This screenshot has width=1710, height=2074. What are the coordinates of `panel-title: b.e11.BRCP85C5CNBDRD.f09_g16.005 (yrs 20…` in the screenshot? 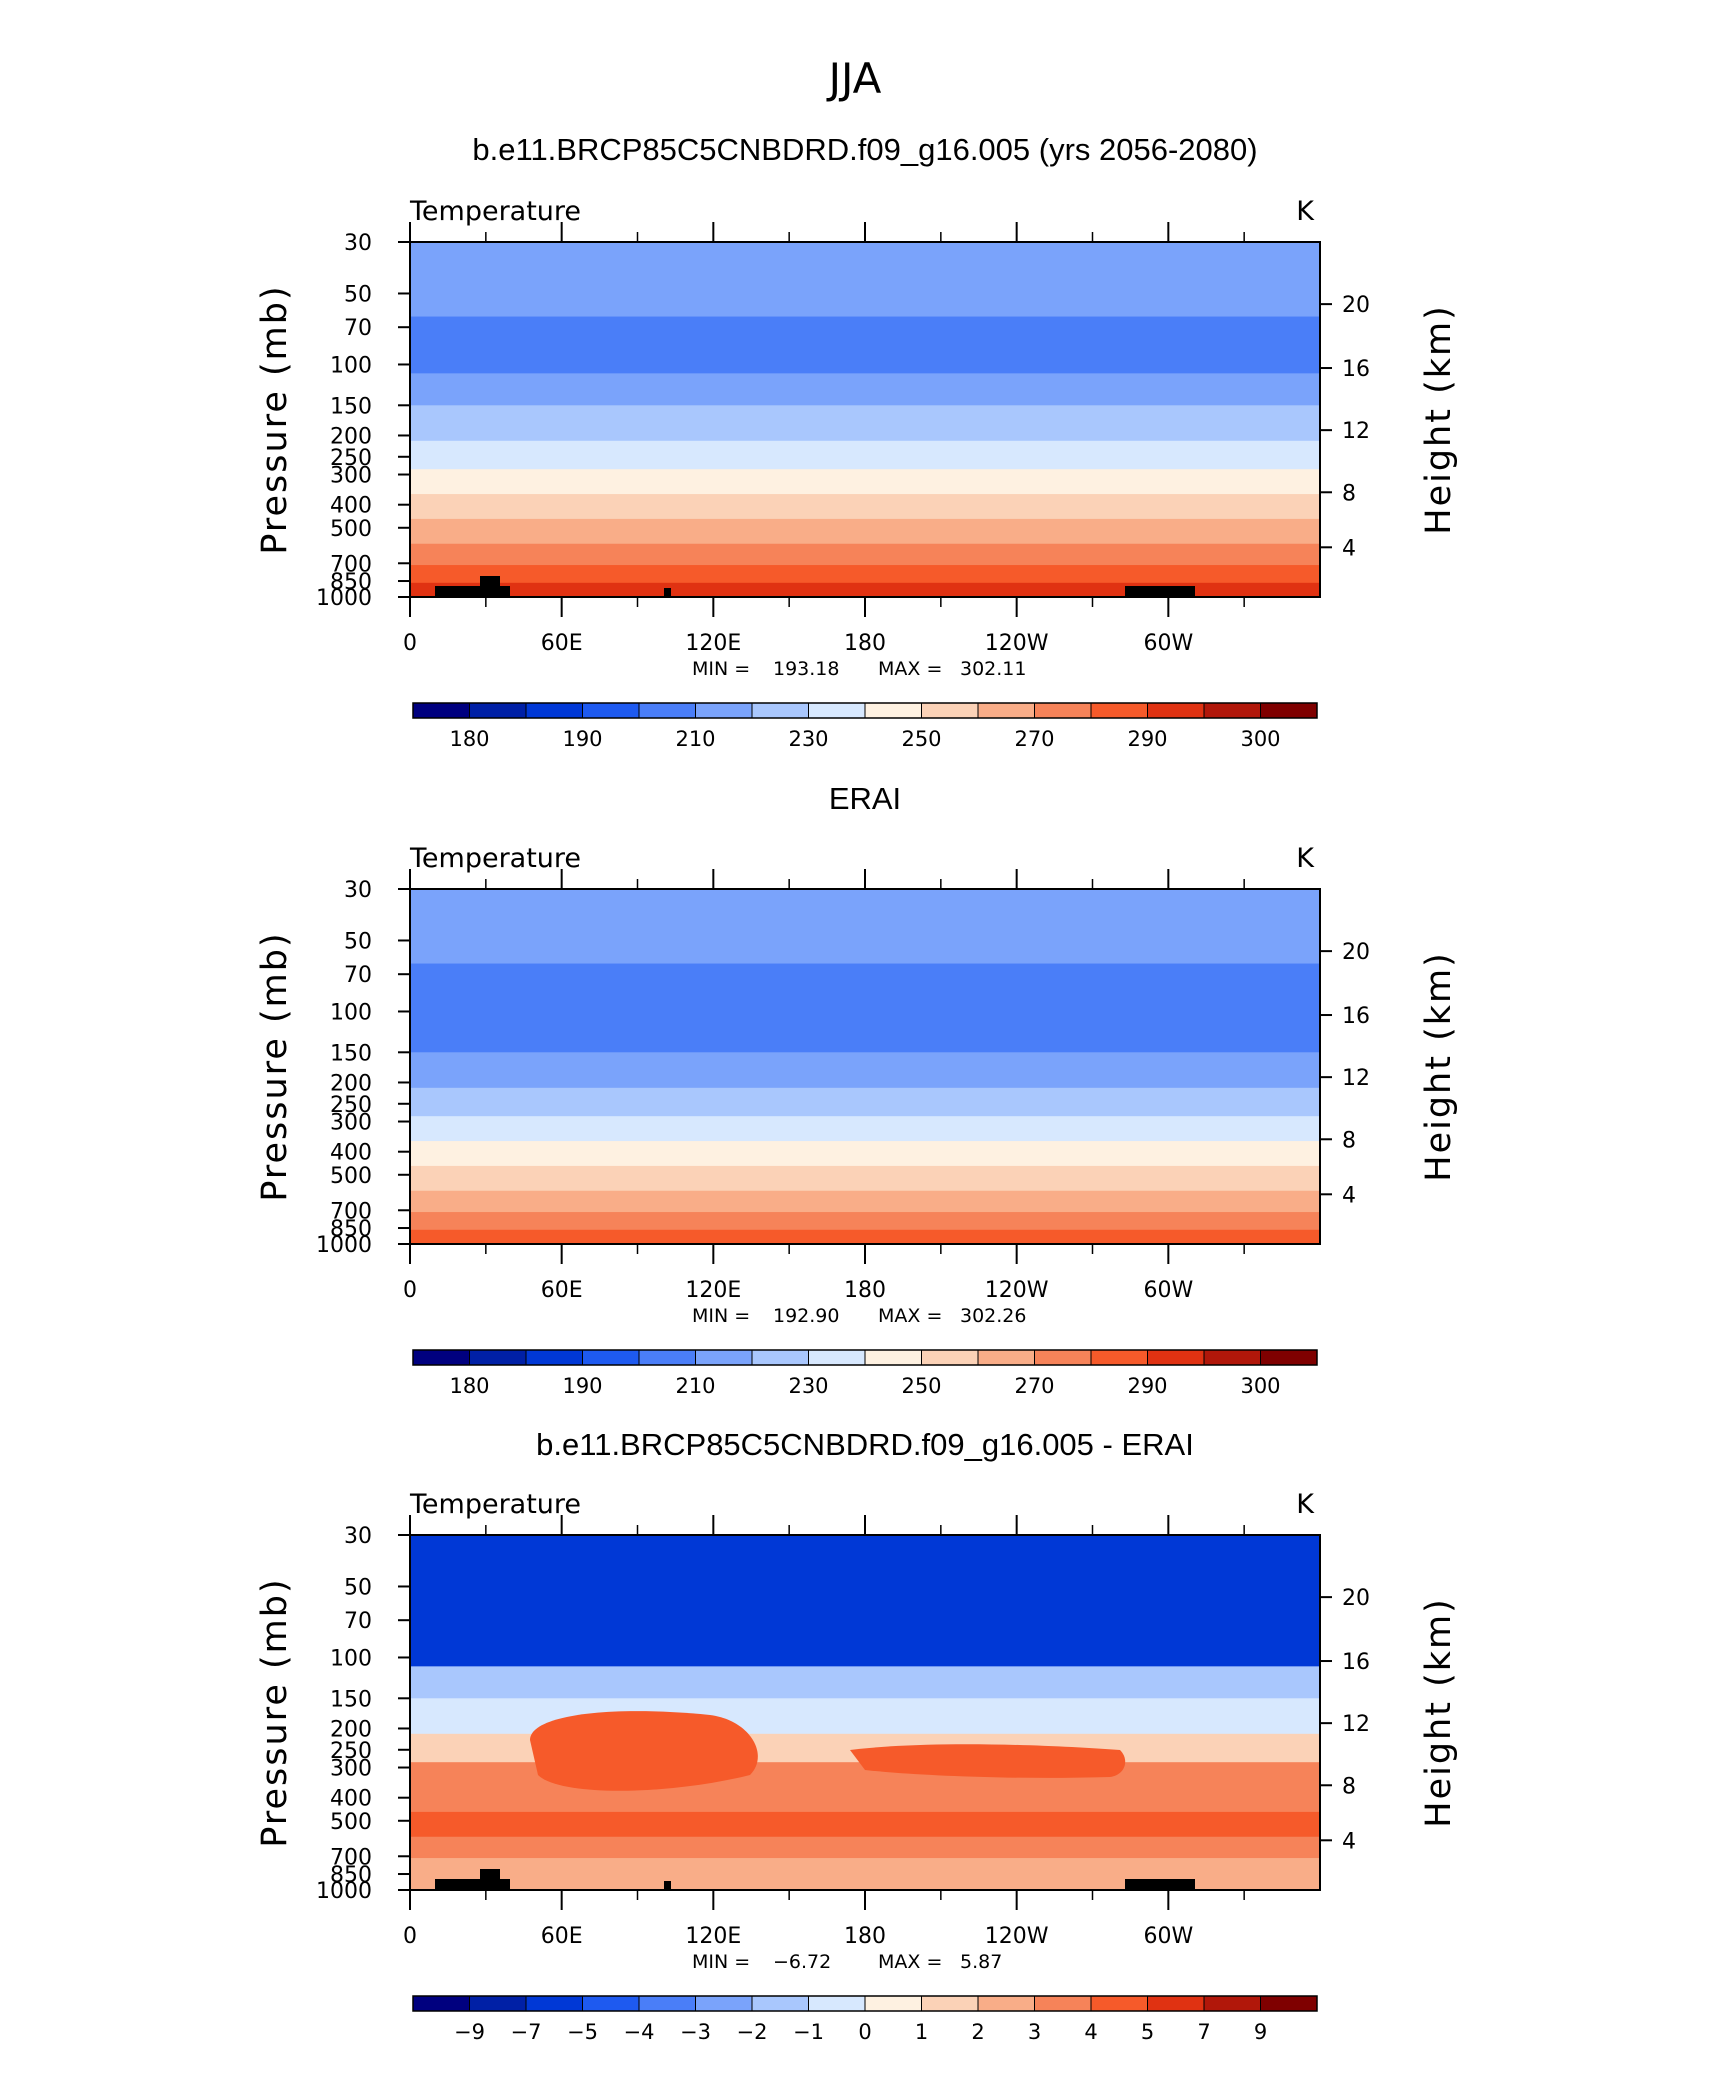 It's located at (864, 149).